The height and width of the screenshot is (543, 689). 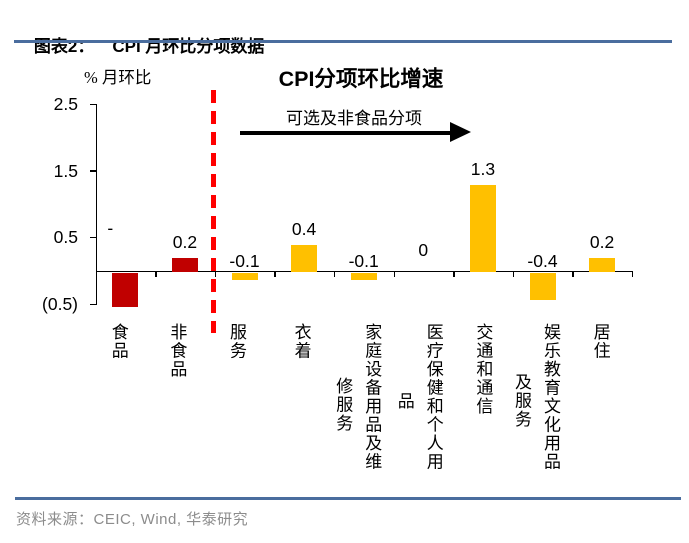 What do you see at coordinates (118, 77) in the screenshot?
I see `y-axis-unit-label: % 月环比` at bounding box center [118, 77].